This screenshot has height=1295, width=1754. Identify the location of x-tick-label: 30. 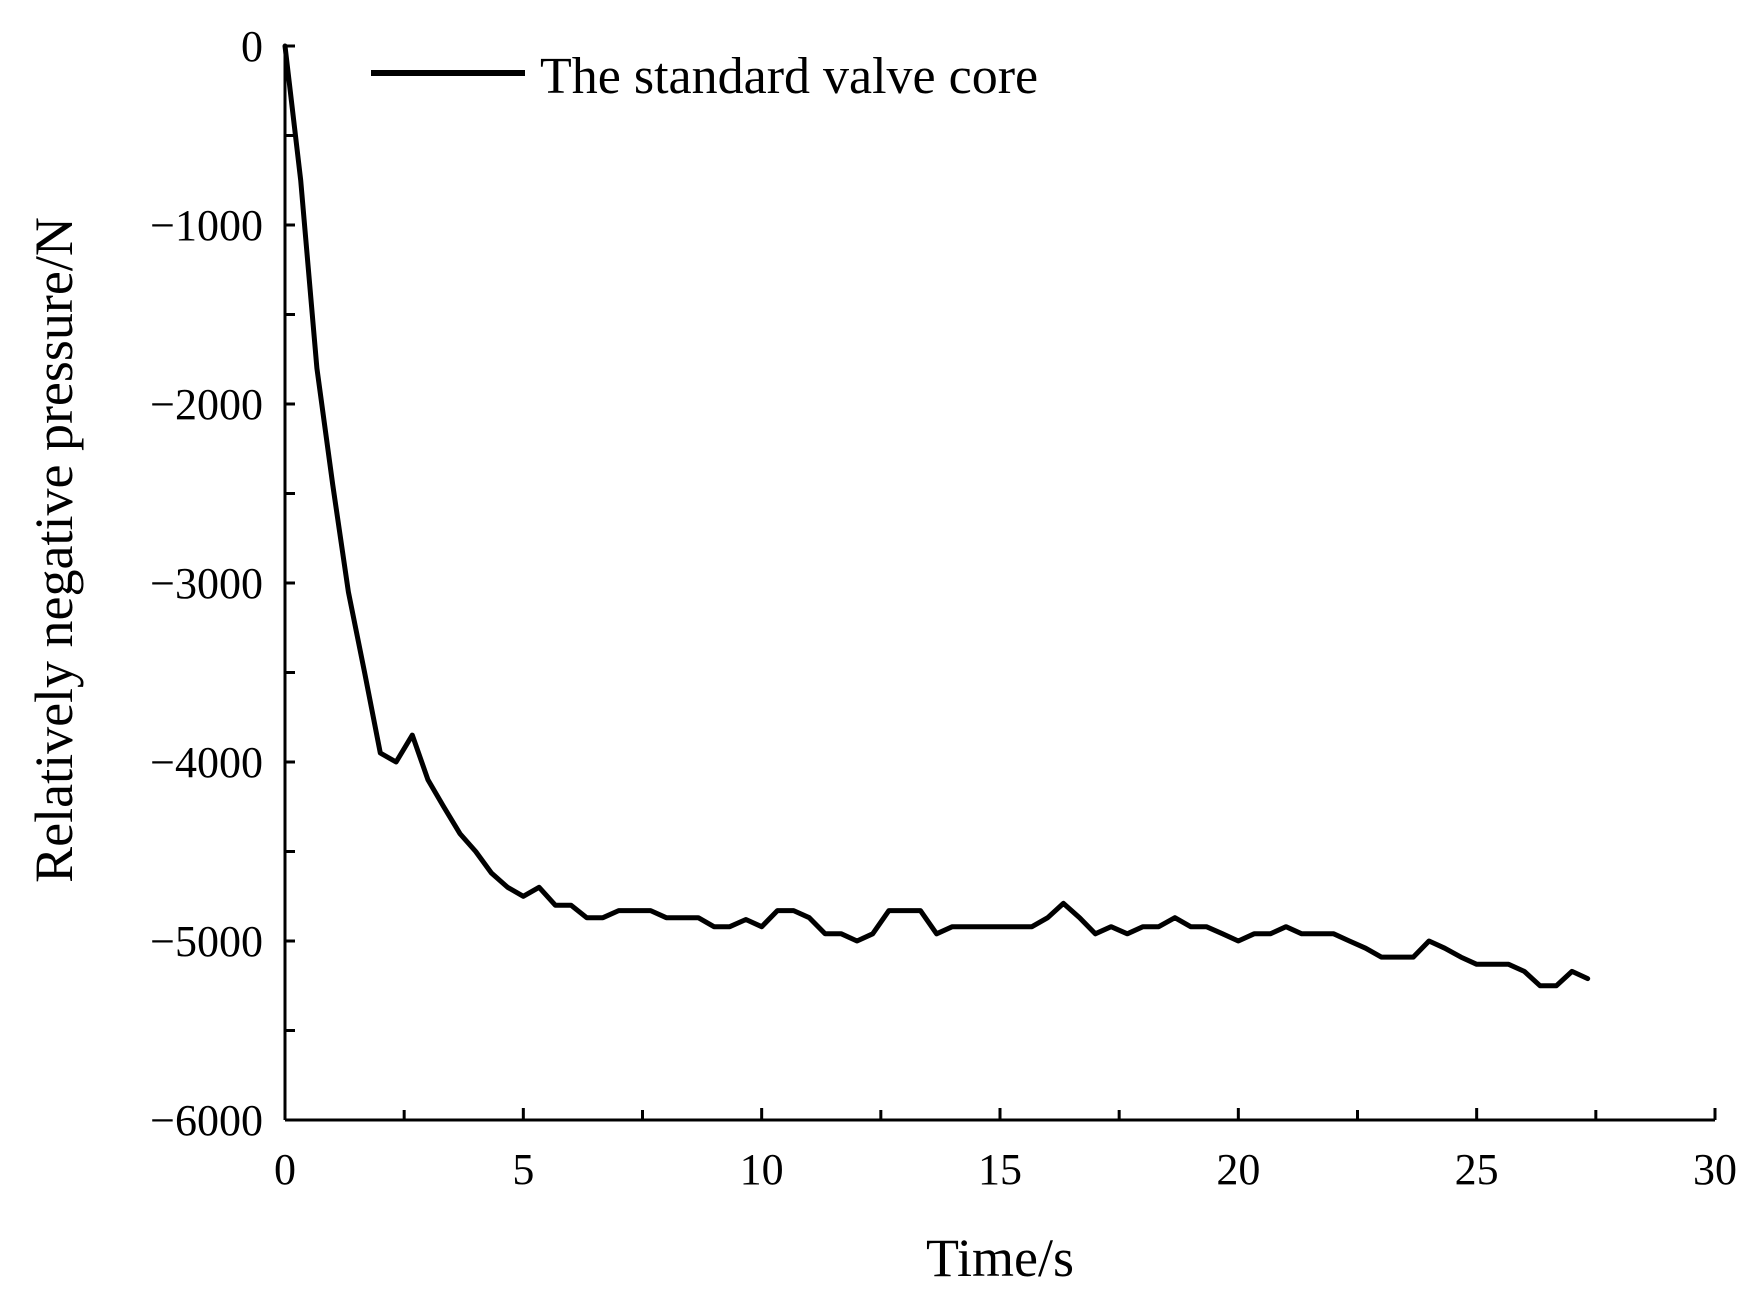
(1715, 1169).